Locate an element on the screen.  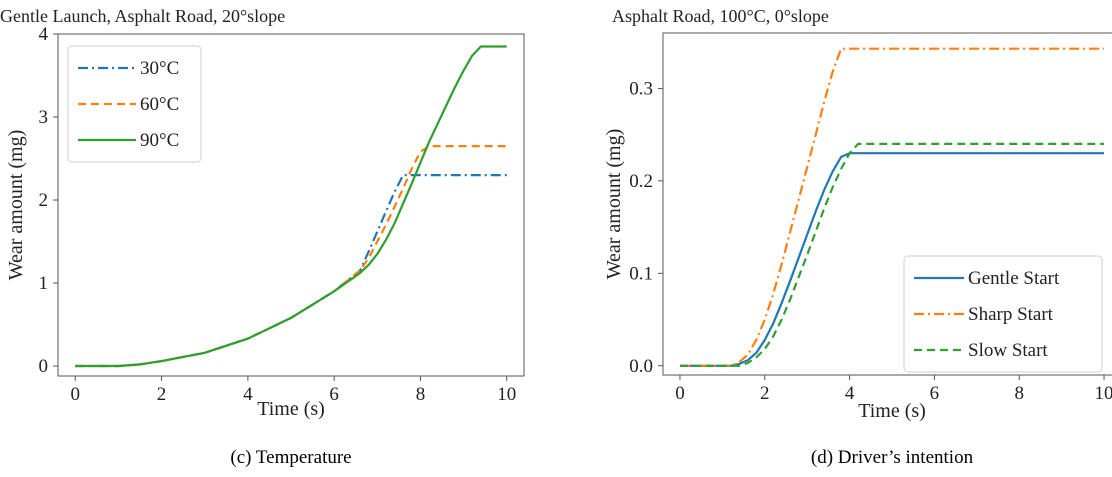
y-tick-label: 0.2 is located at coordinates (641, 181).